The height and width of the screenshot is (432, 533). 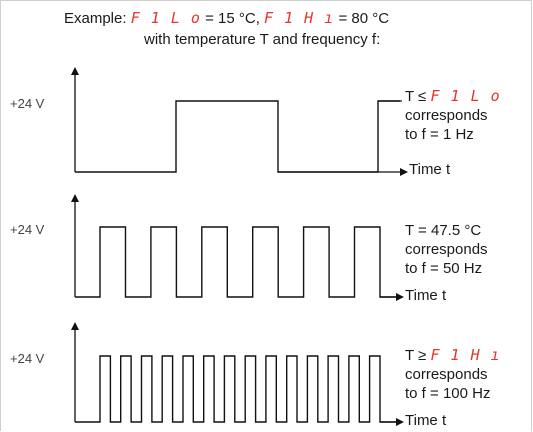 I want to click on example-label: Example:, so click(x=95, y=18).